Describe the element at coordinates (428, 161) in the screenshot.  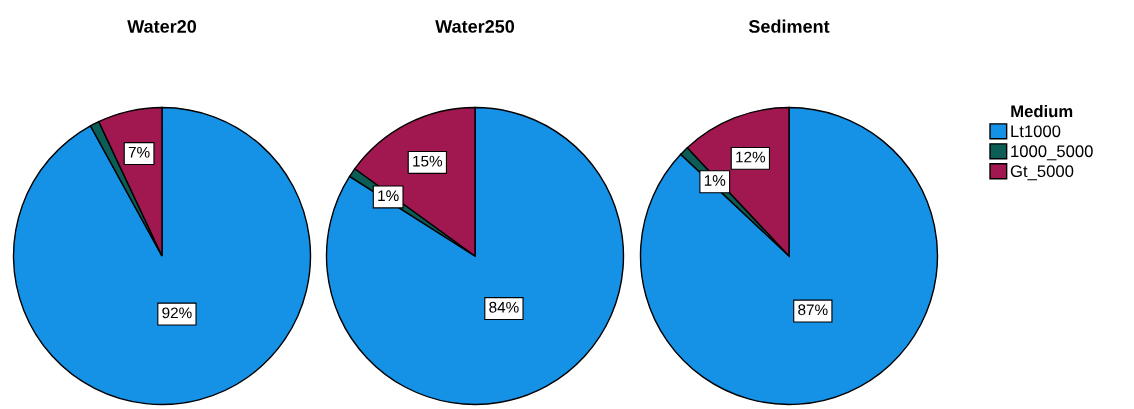
I see `data-label: 15%` at that location.